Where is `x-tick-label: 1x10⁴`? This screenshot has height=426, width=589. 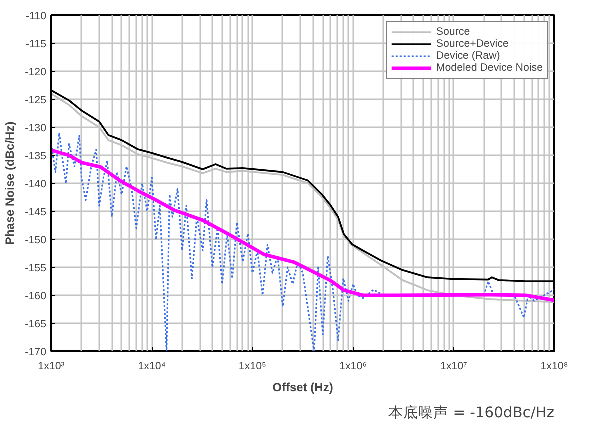 x-tick-label: 1x10⁴ is located at coordinates (152, 366).